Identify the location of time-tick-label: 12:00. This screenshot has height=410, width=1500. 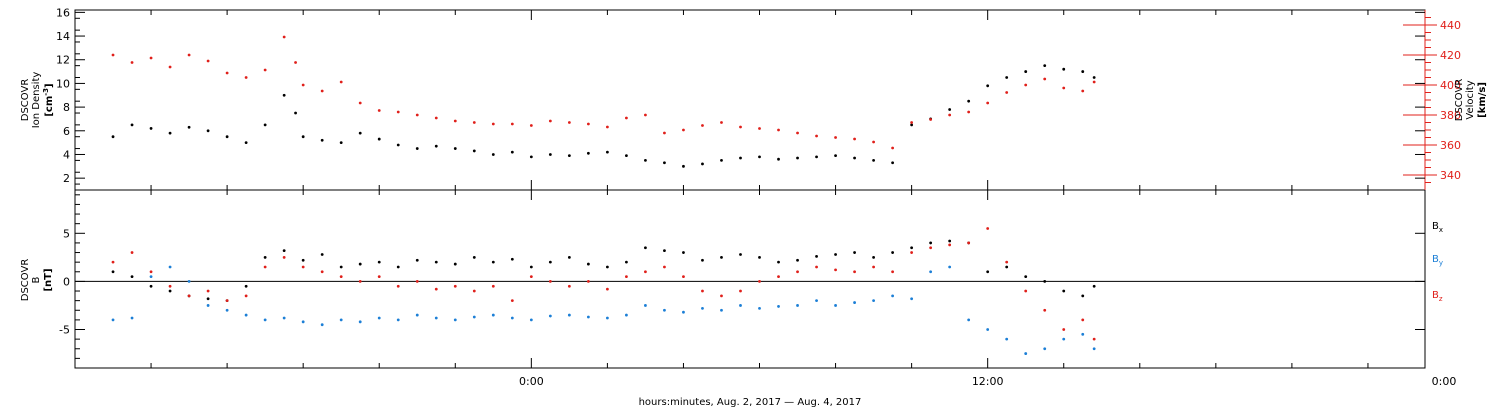
(988, 381).